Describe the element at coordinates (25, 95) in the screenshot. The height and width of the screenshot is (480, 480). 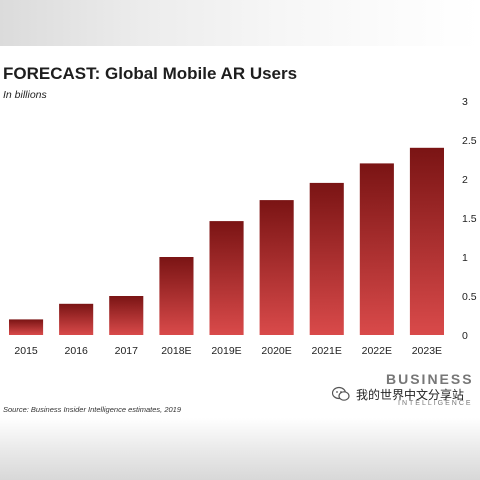
I see `chart-subtitle: In billions` at that location.